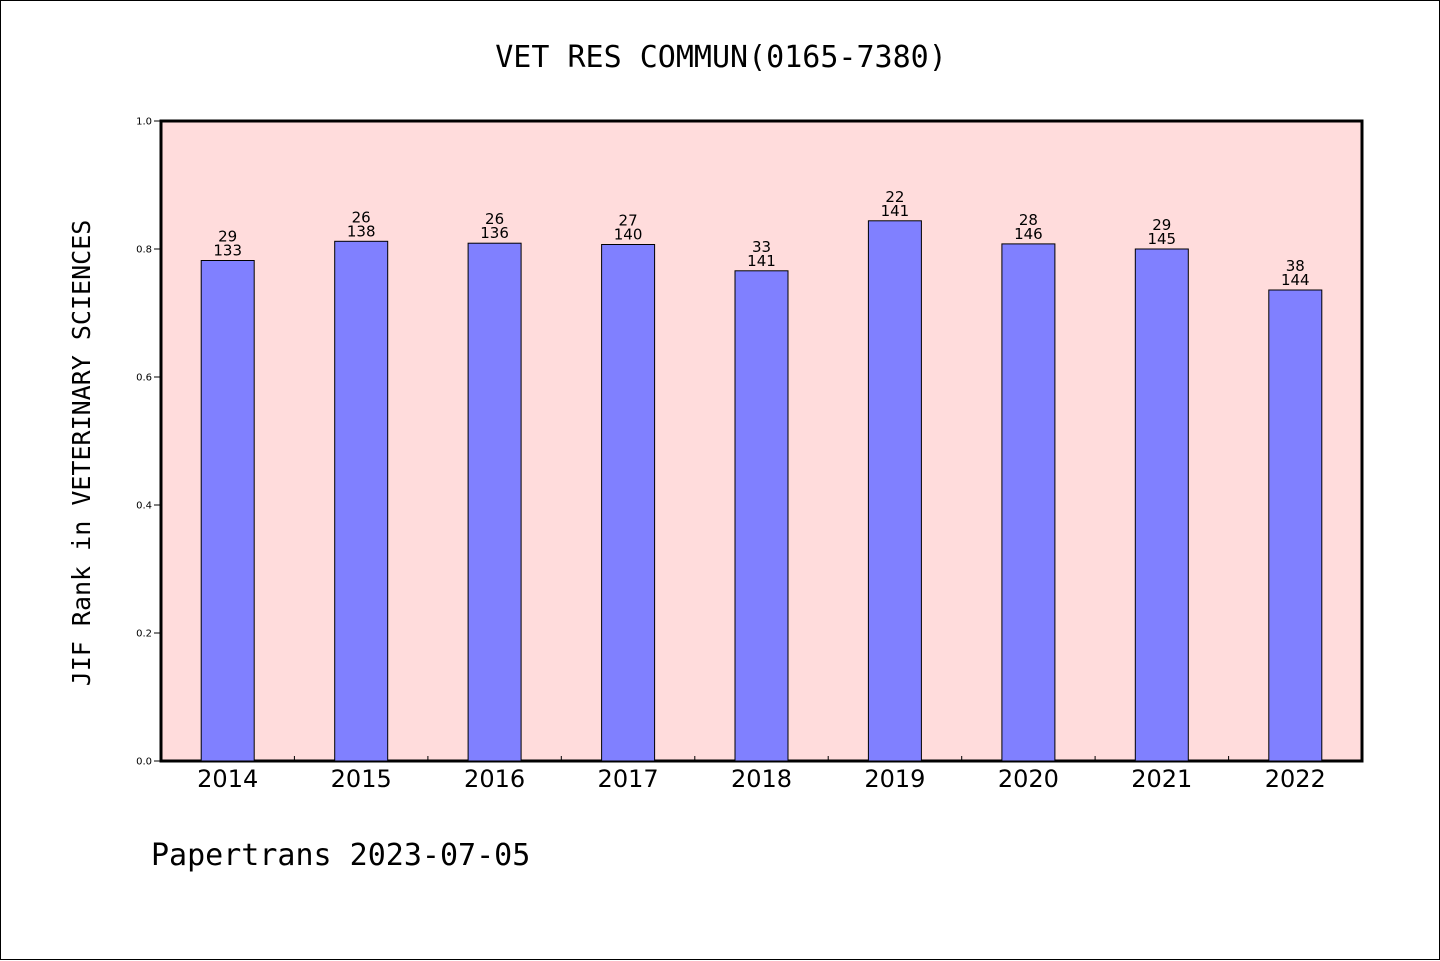  Describe the element at coordinates (1161, 779) in the screenshot. I see `x-tick-label: 2021` at that location.